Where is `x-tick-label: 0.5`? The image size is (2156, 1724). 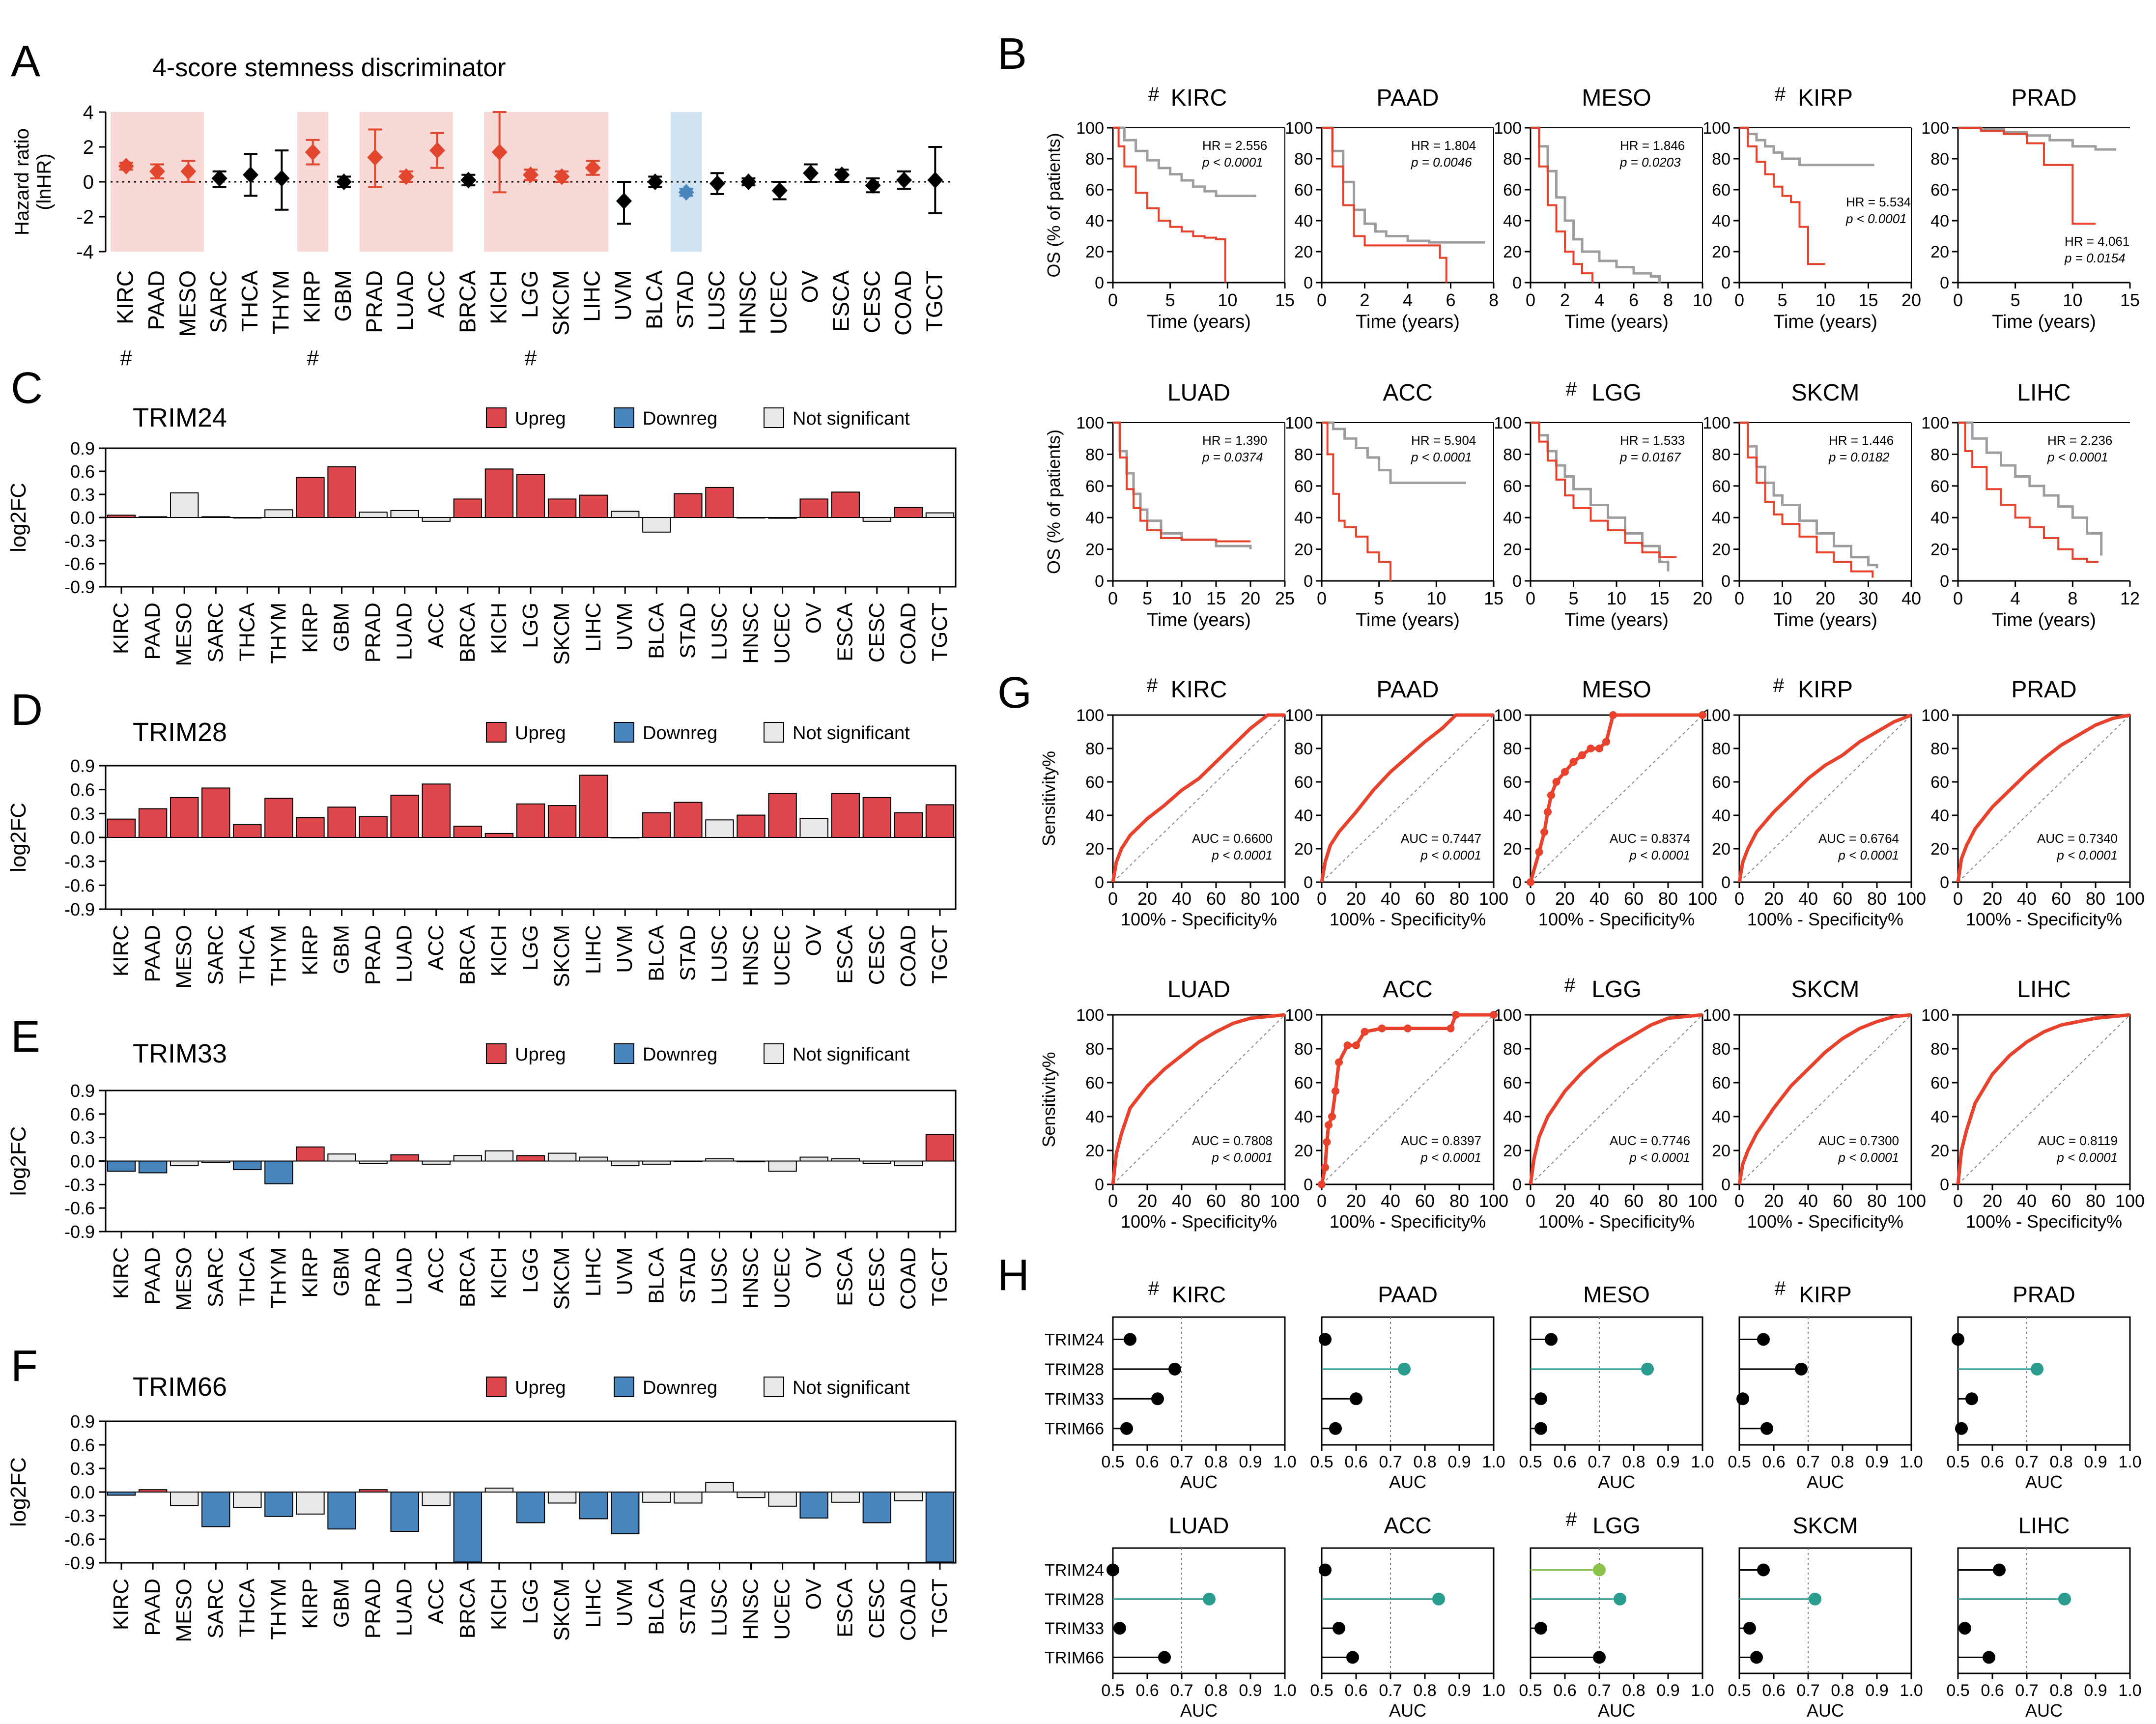
x-tick-label: 0.5 is located at coordinates (1530, 1690).